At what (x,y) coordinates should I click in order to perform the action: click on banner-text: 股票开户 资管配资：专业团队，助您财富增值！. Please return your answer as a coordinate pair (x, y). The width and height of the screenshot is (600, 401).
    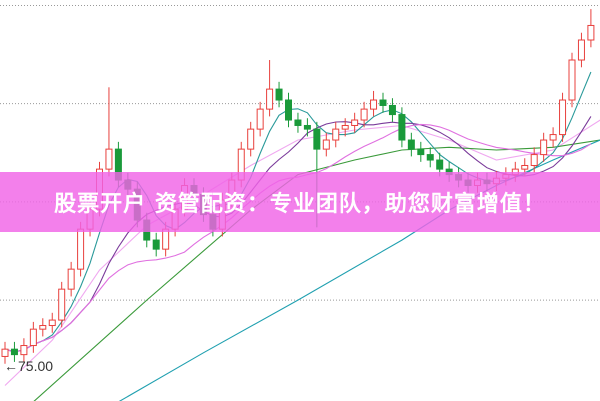
    Looking at the image, I should click on (300, 204).